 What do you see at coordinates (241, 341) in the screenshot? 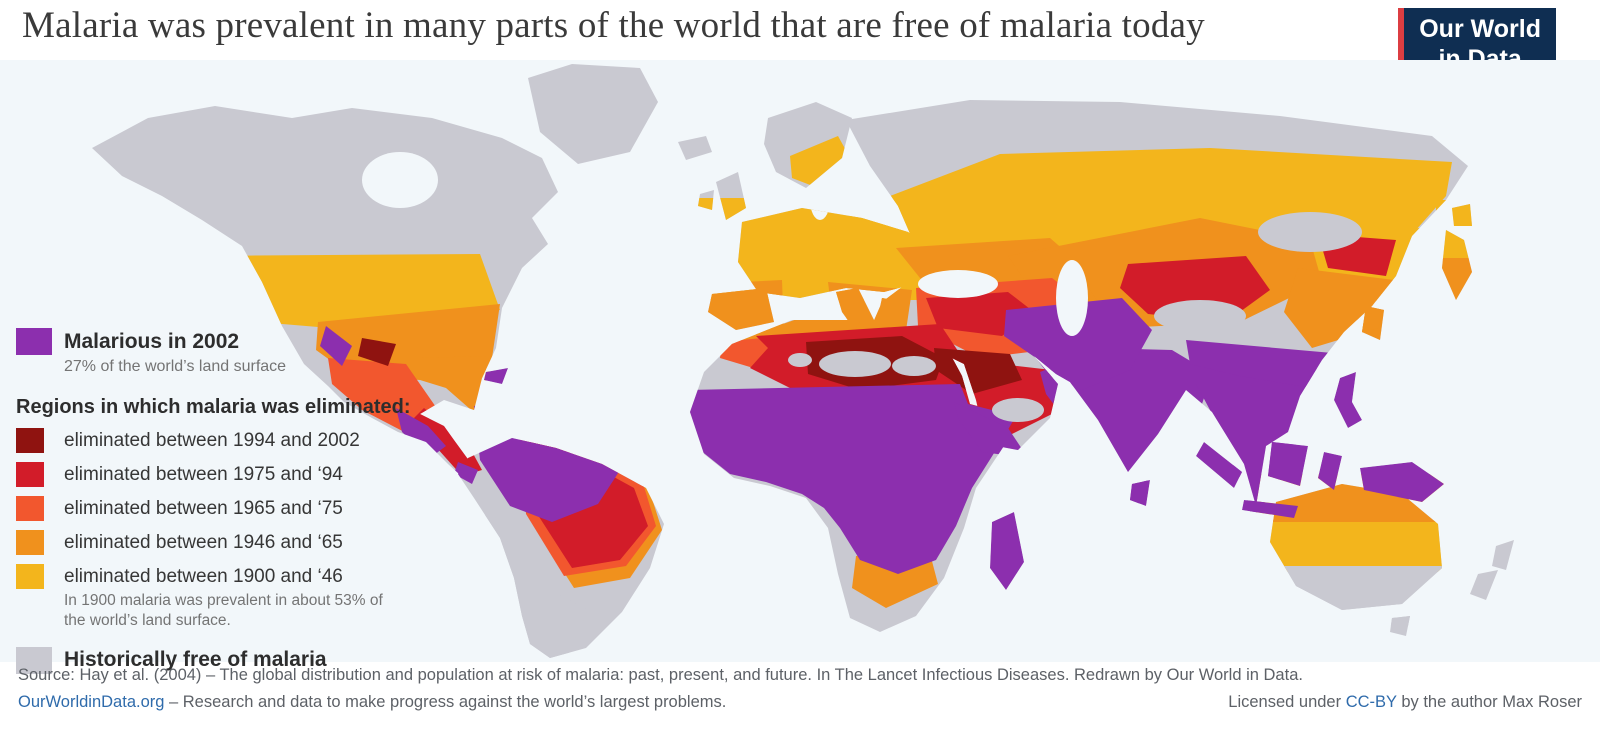
I see `legend-malarious-row: Malarious in 2002` at bounding box center [241, 341].